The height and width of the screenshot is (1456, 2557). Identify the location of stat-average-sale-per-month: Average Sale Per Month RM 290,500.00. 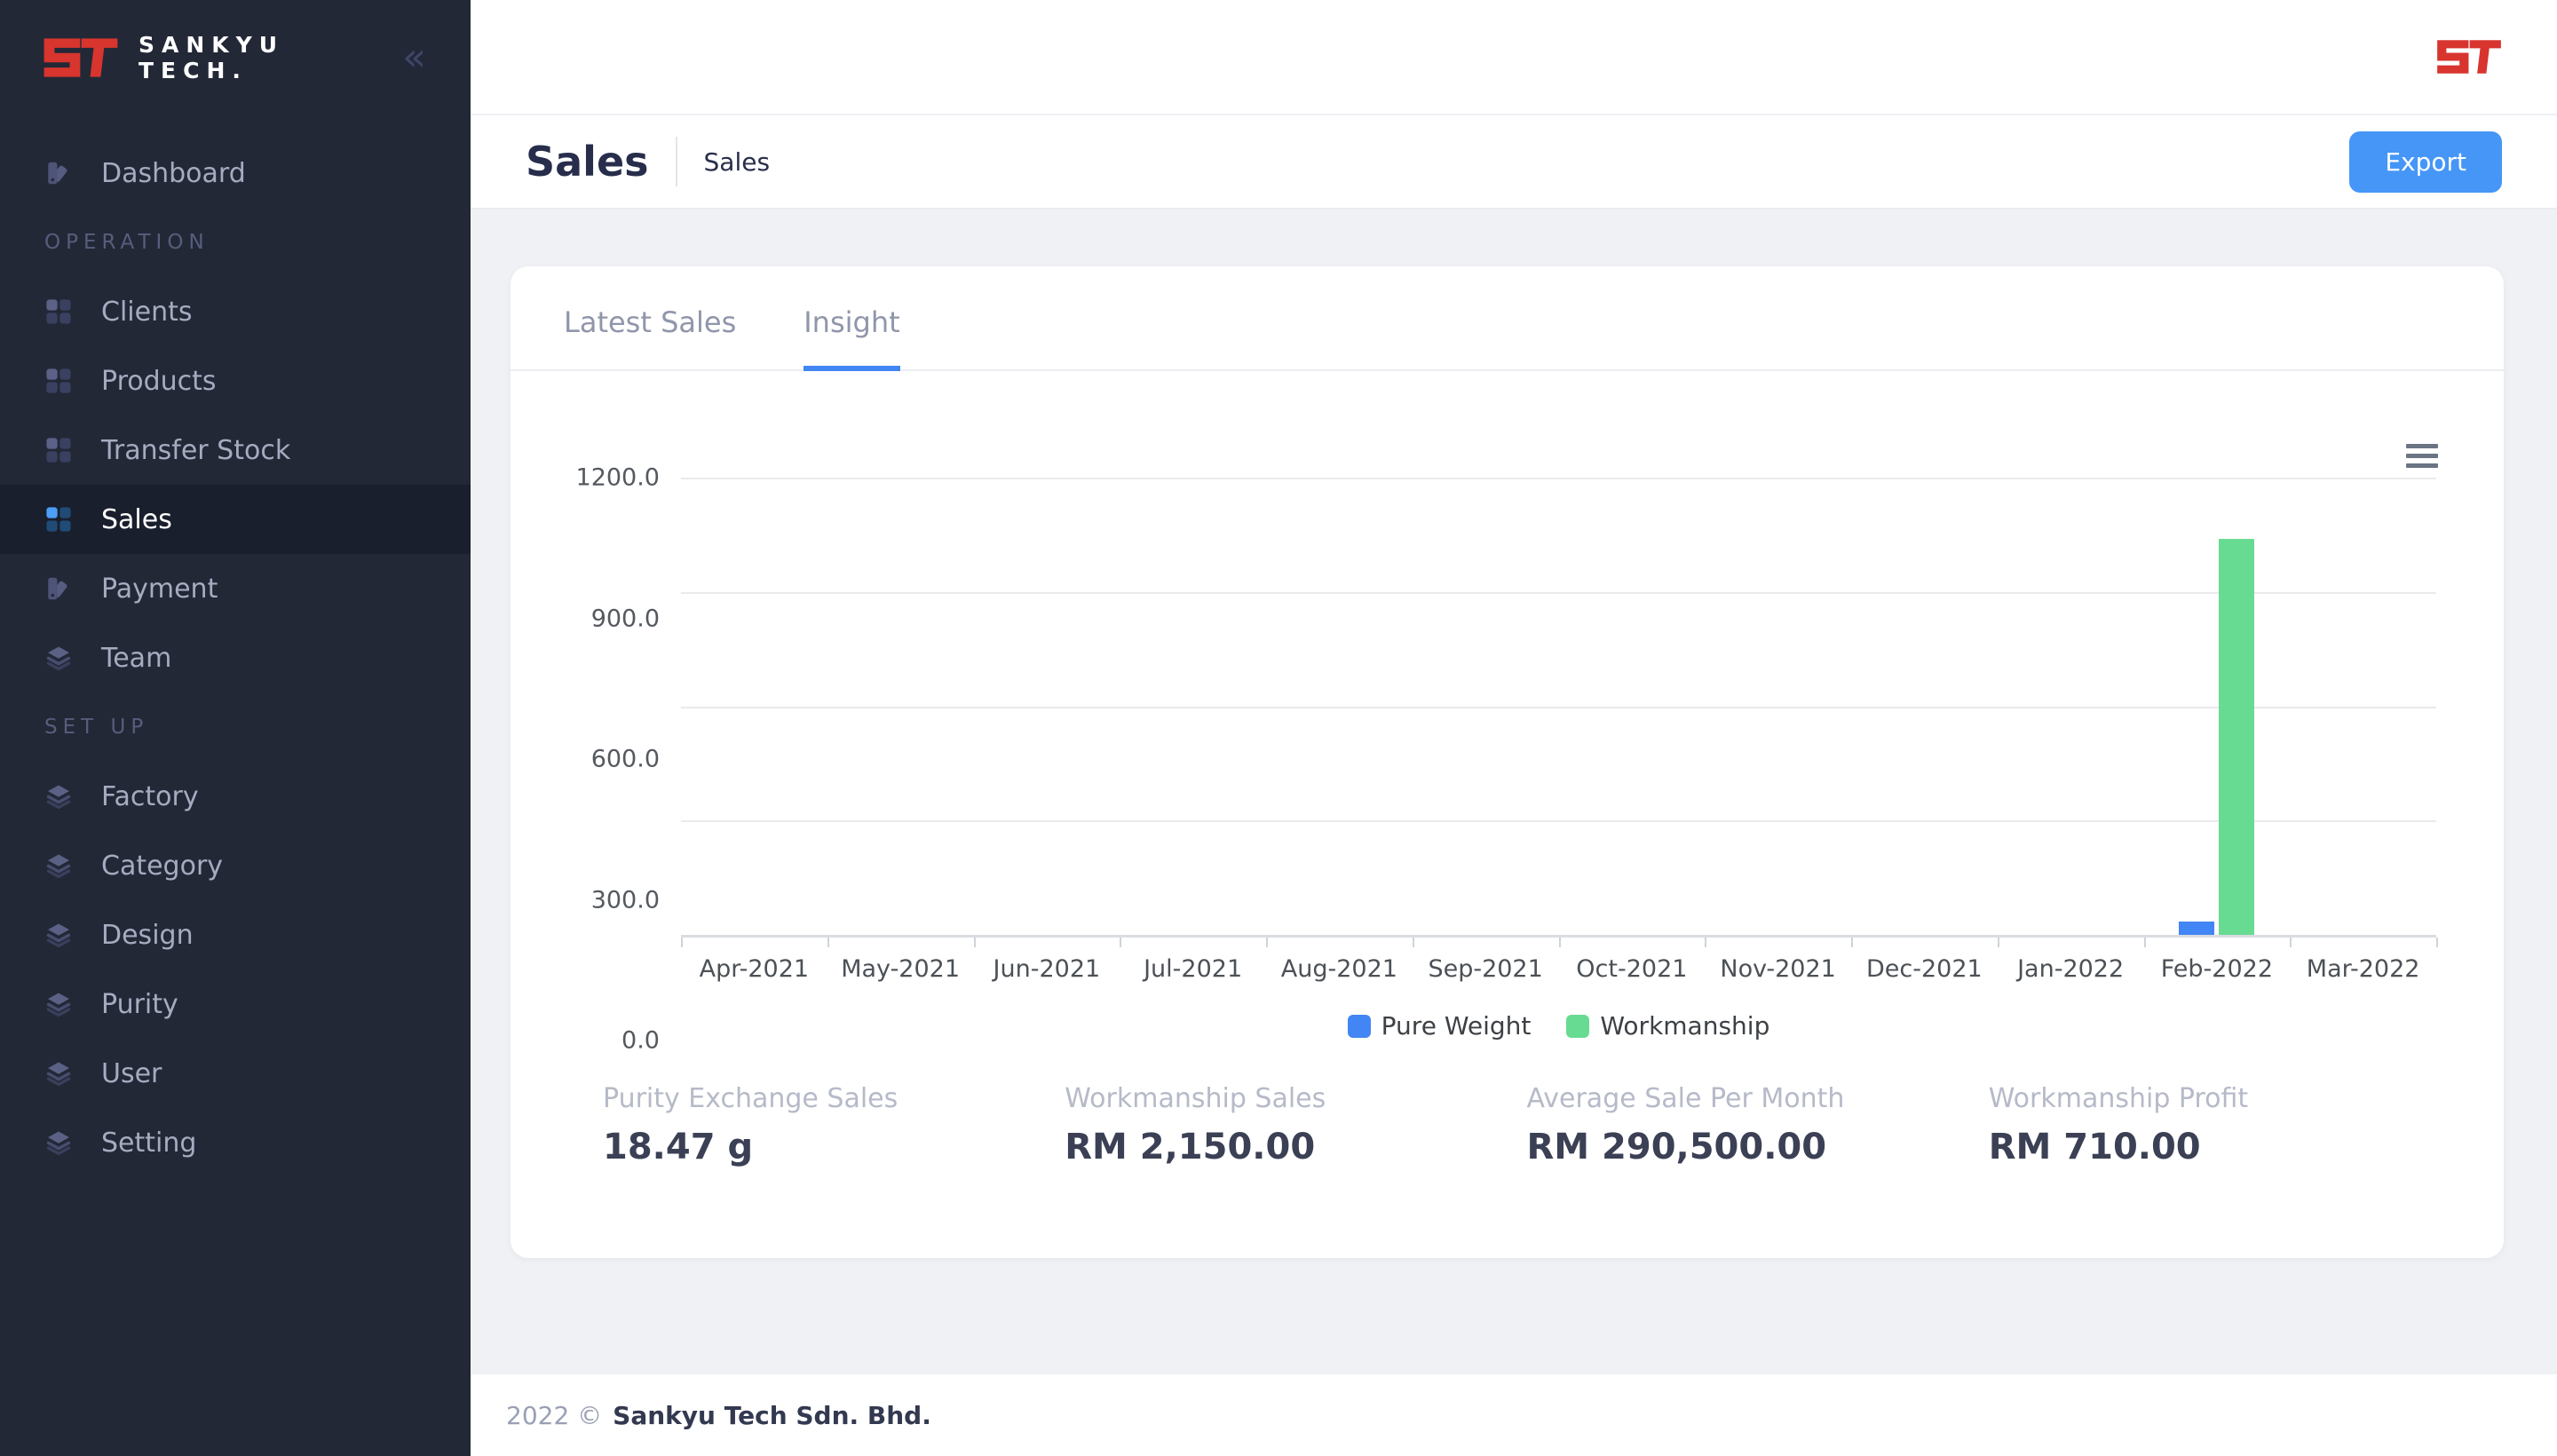
(1758, 1125).